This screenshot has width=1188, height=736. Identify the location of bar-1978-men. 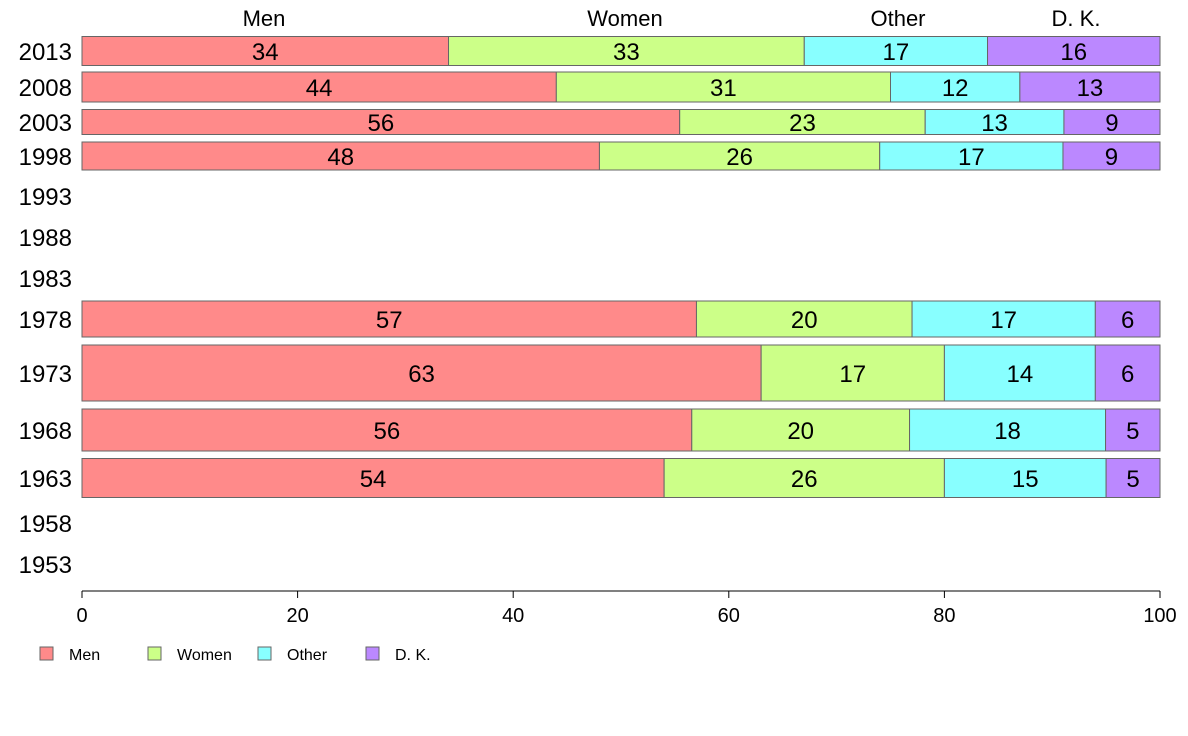
(389, 319).